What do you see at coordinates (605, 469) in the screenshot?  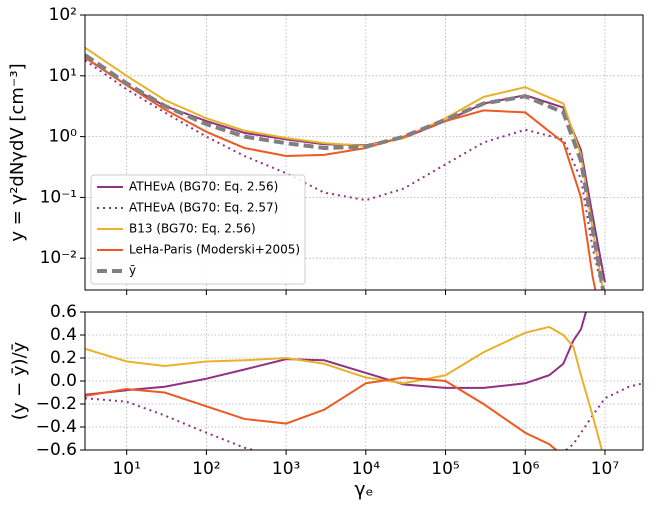 I see `x-tick-label: 10⁷` at bounding box center [605, 469].